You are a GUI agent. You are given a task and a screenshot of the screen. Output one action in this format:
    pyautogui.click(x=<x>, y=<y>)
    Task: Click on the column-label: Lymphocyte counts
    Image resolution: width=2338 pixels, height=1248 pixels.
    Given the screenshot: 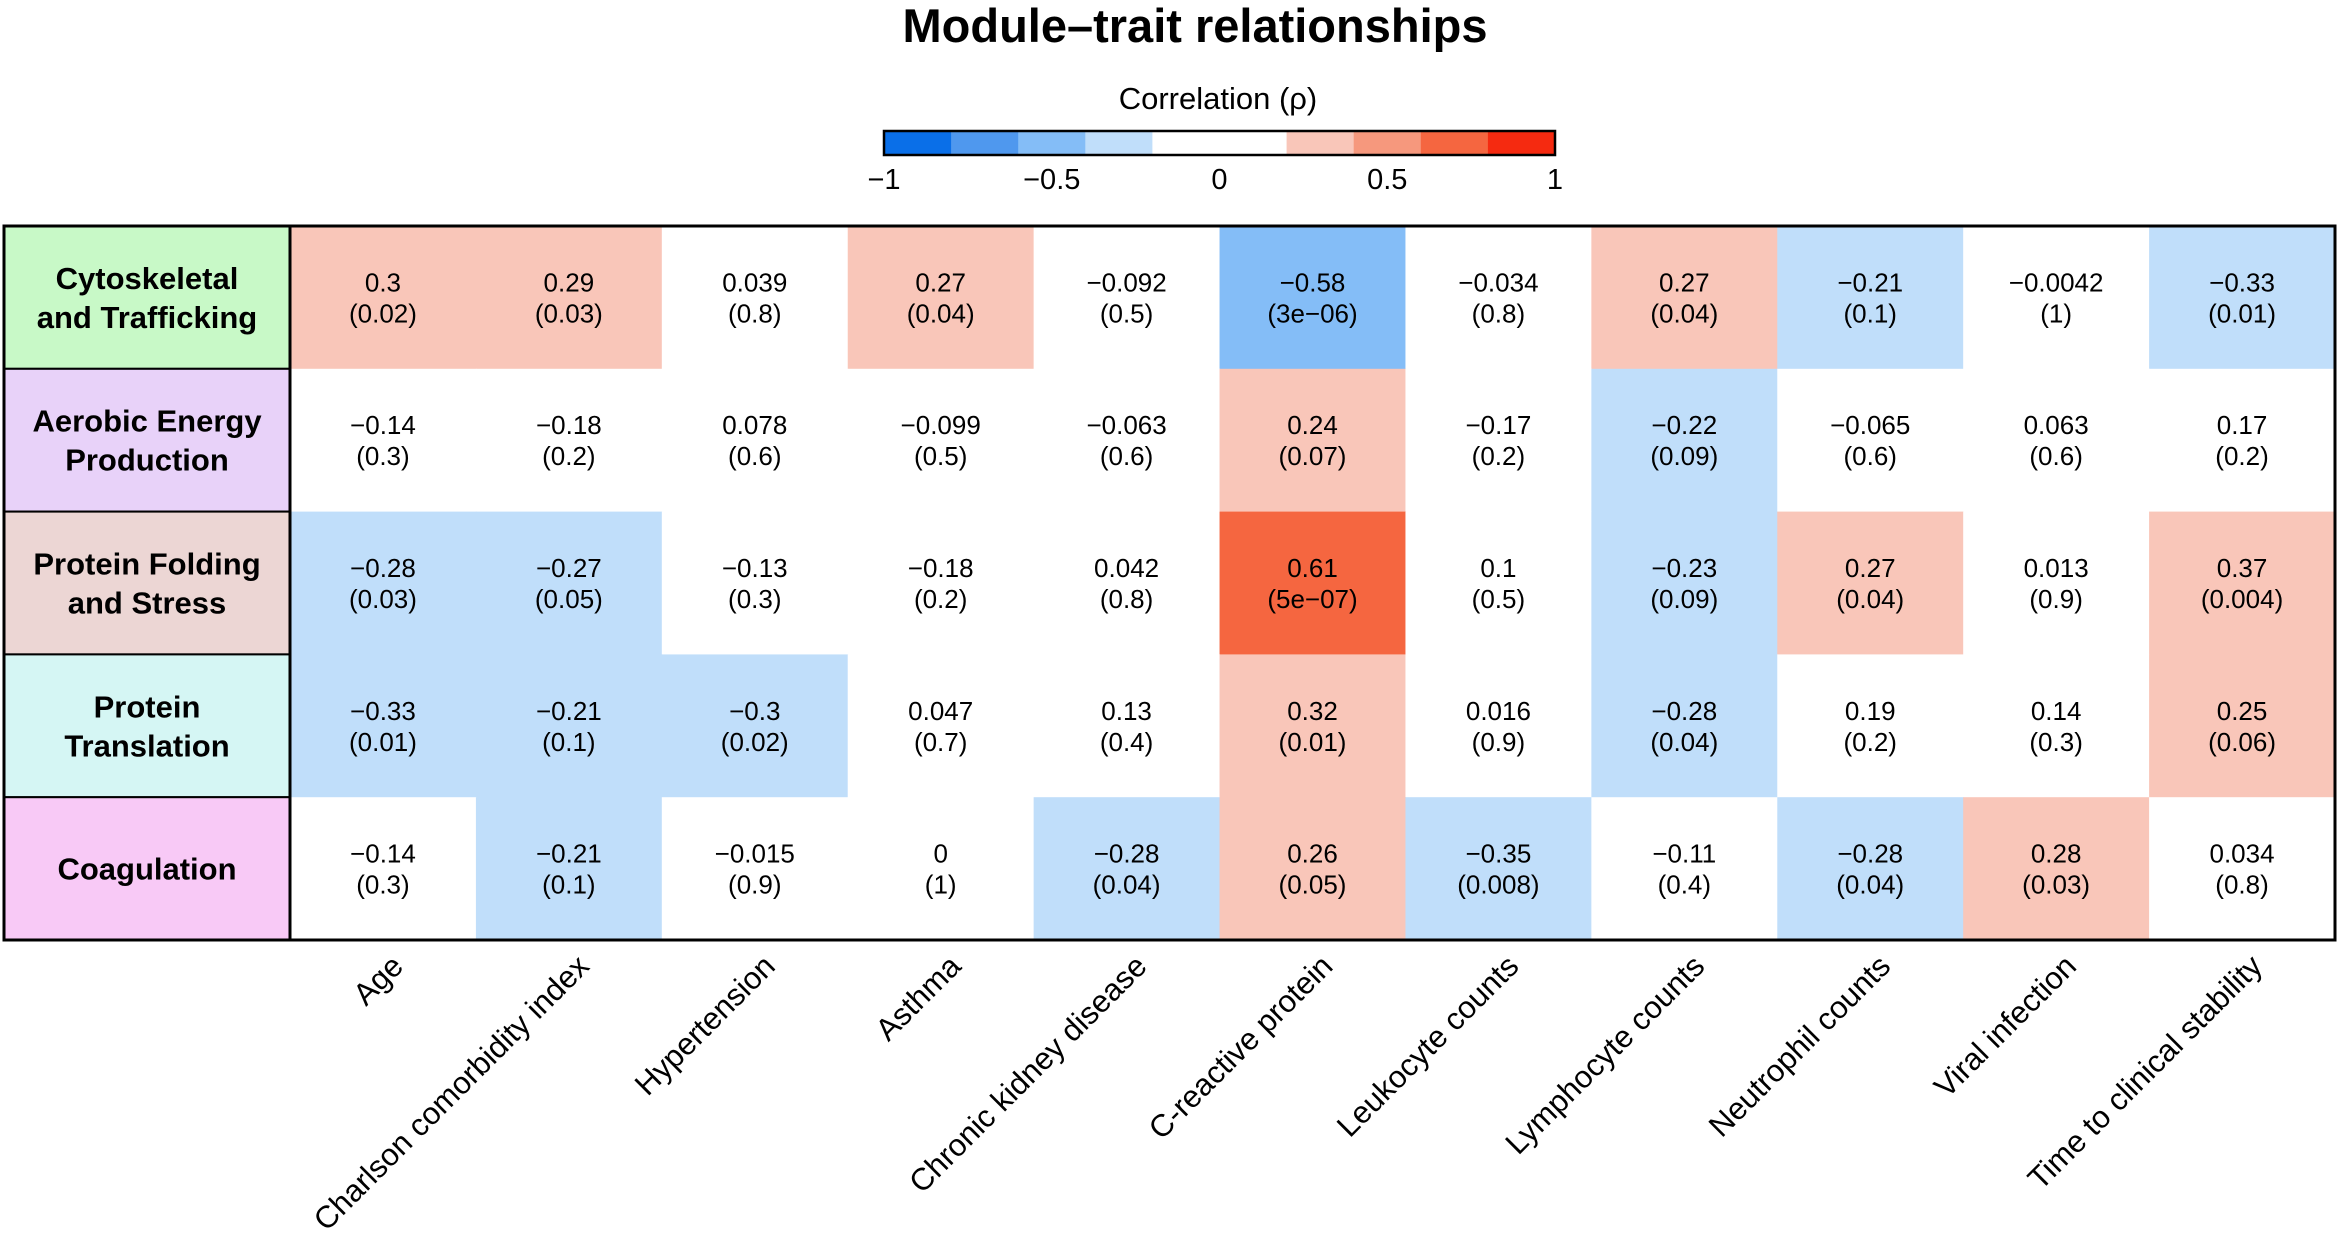 What is the action you would take?
    pyautogui.click(x=1604, y=1054)
    